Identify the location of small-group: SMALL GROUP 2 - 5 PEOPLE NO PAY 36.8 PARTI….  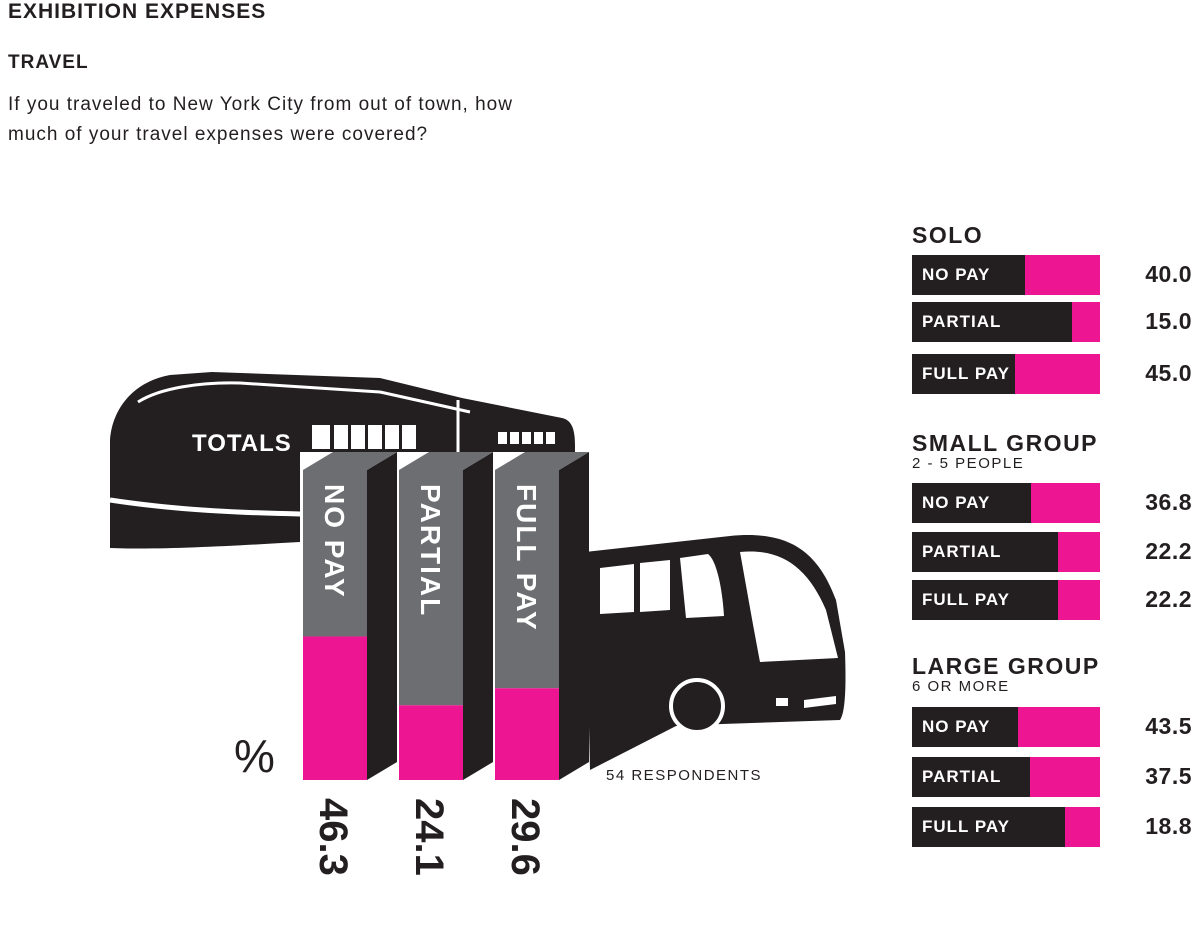
(1052, 525).